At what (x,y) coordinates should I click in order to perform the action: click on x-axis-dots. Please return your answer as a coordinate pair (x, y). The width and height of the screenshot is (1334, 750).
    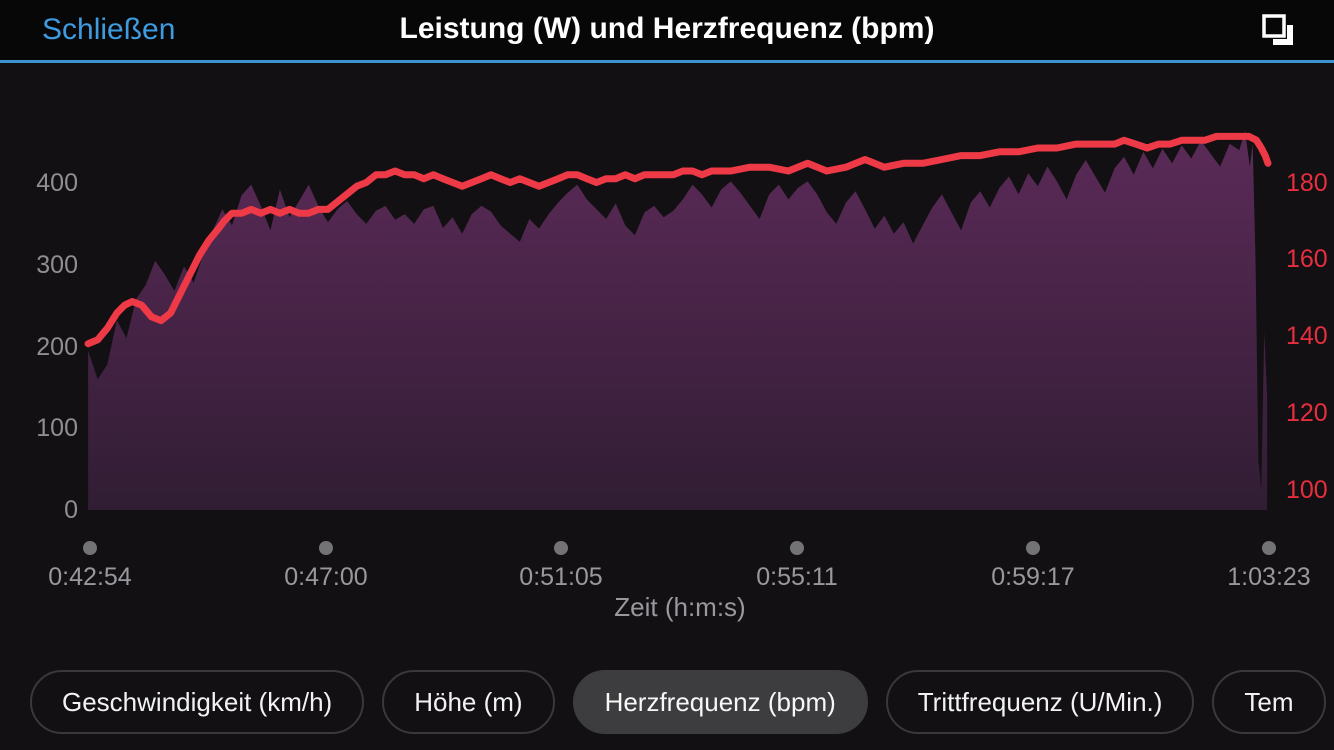
    Looking at the image, I should click on (679, 548).